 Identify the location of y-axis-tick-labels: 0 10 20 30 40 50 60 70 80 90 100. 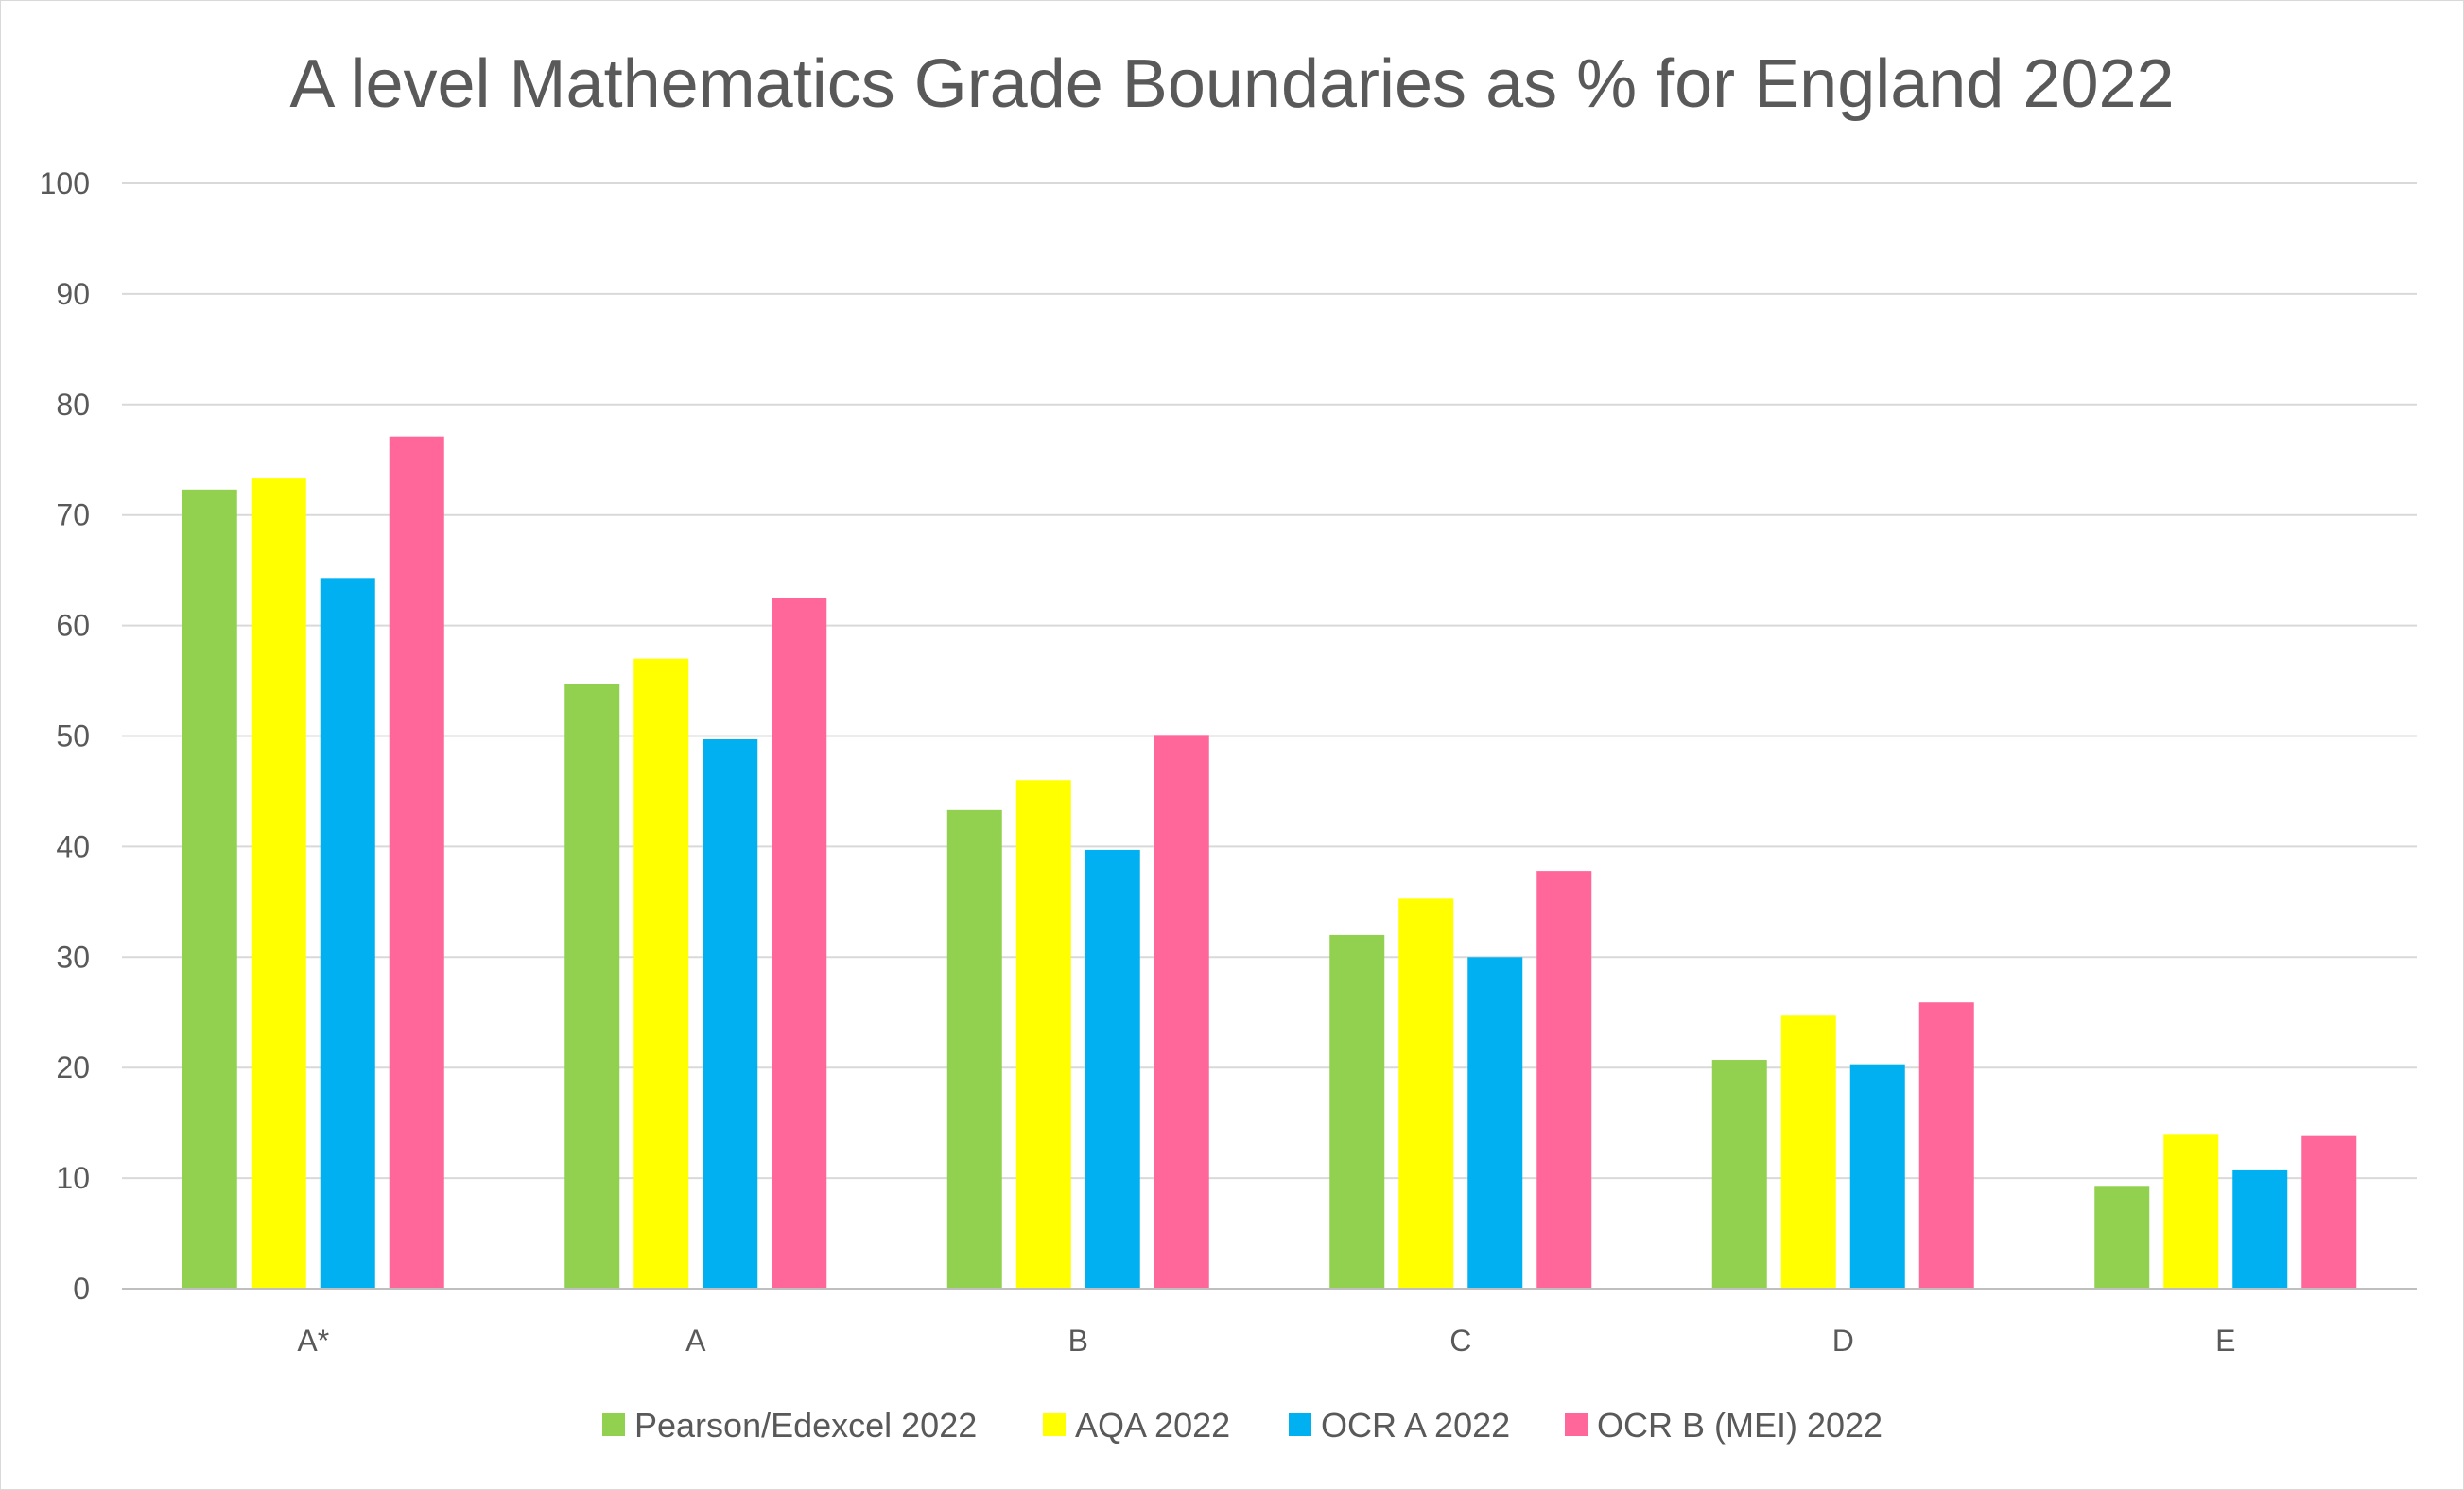
(65, 736).